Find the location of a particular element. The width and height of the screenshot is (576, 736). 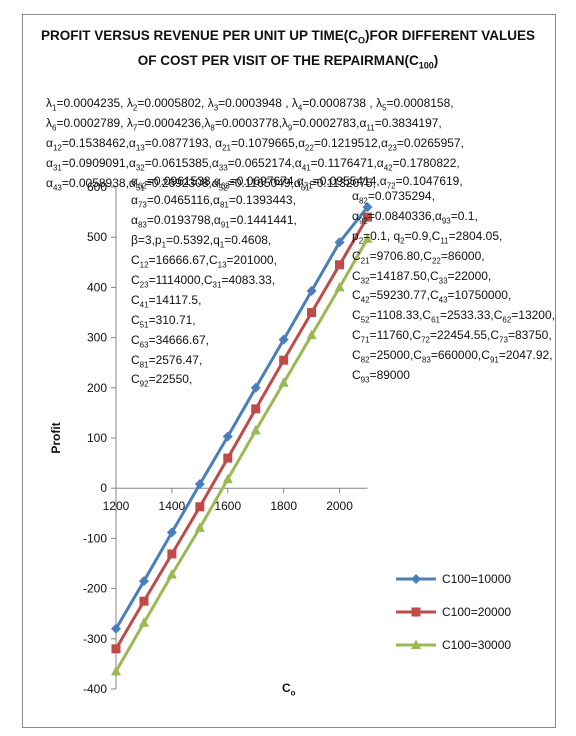

parameter-line: C93=89000 is located at coordinates (381, 376).